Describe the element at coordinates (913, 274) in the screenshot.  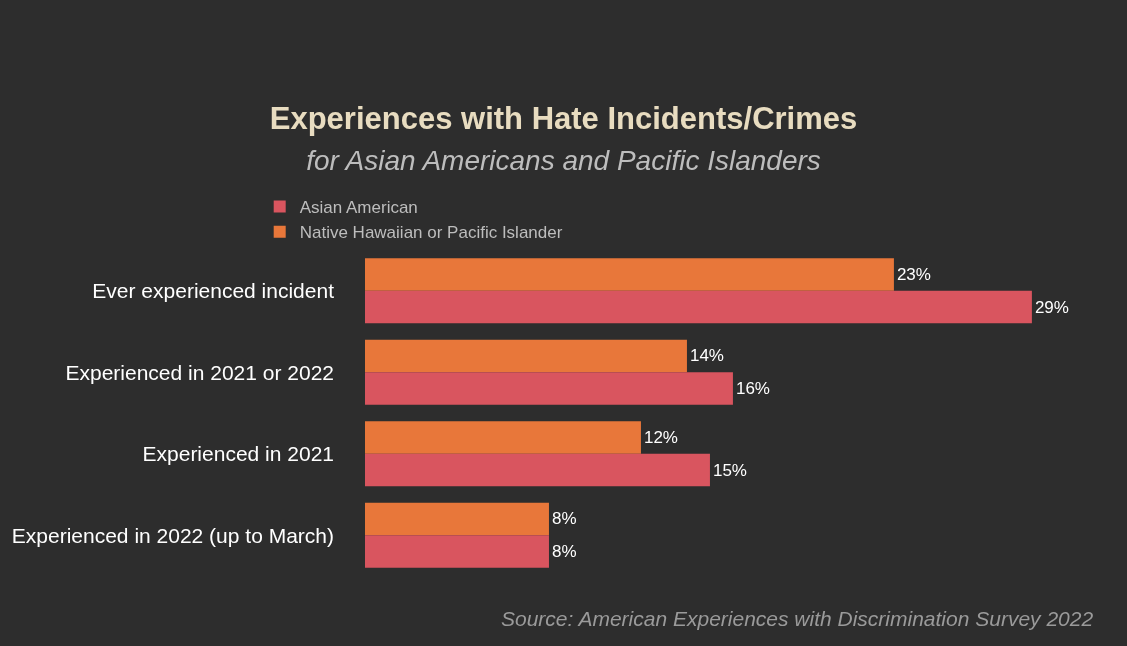
I see `data-label: 23%` at that location.